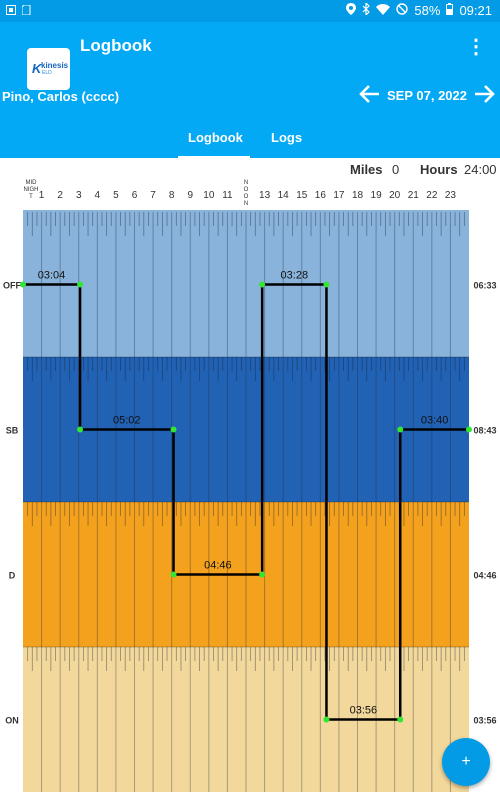 The height and width of the screenshot is (805, 500). Describe the element at coordinates (47, 73) in the screenshot. I see `logo-subtext: ELD` at that location.